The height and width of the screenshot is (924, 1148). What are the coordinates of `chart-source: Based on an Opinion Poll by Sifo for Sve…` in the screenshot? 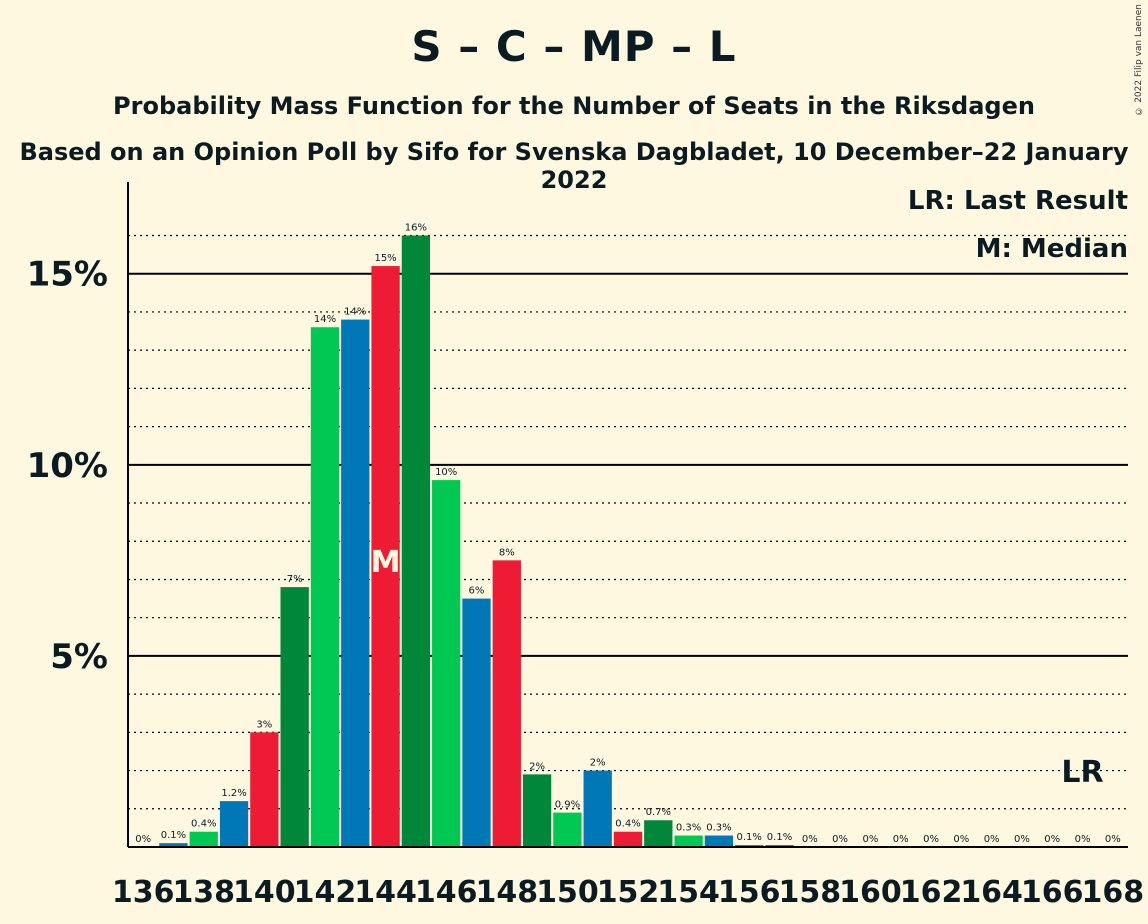 It's located at (574, 166).